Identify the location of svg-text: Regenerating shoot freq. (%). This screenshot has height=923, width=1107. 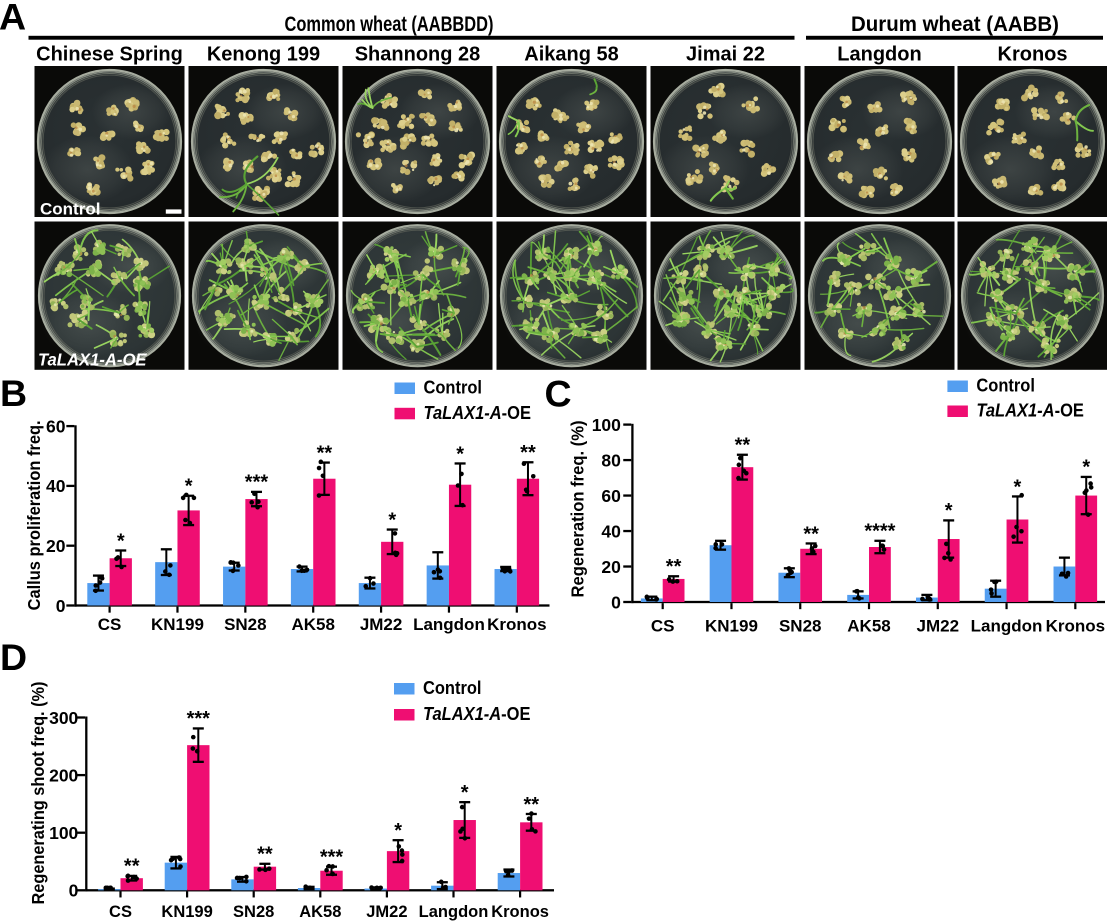
(38, 793).